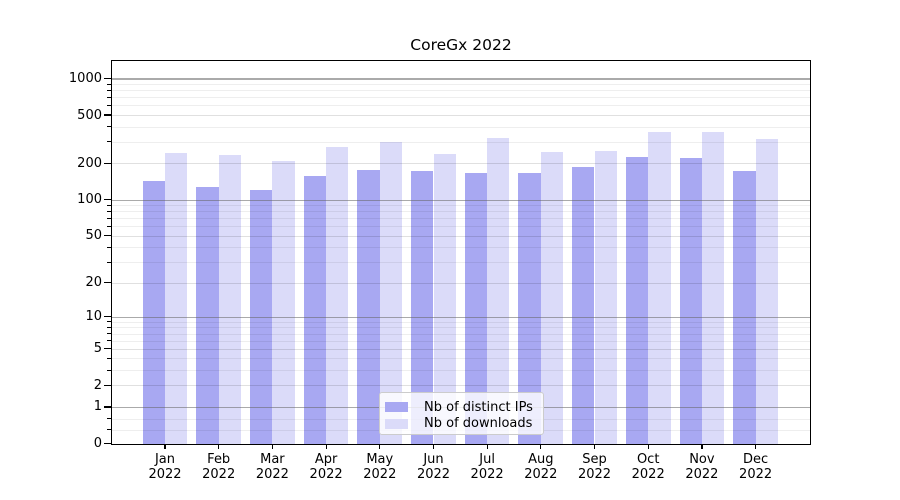 This screenshot has height=500, width=900. What do you see at coordinates (396, 423) in the screenshot?
I see `legend-swatch-downloads` at bounding box center [396, 423].